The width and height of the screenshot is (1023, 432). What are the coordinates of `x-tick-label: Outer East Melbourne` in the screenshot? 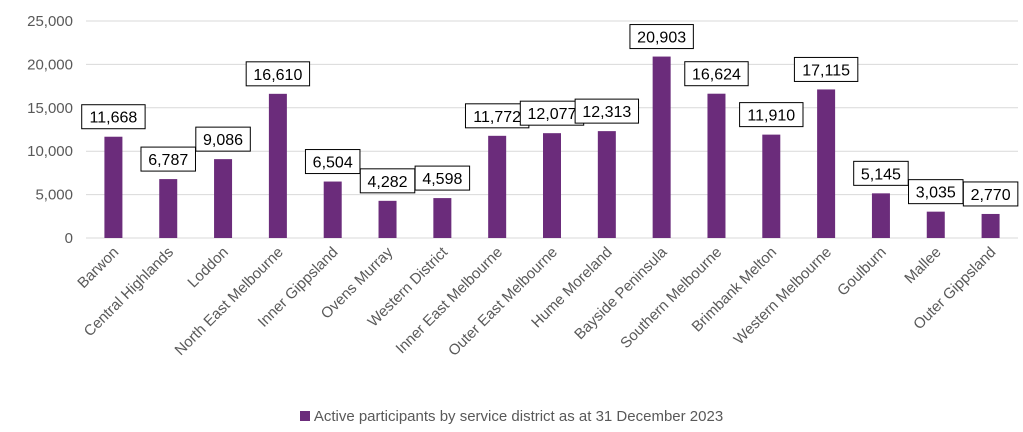 It's located at (503, 302).